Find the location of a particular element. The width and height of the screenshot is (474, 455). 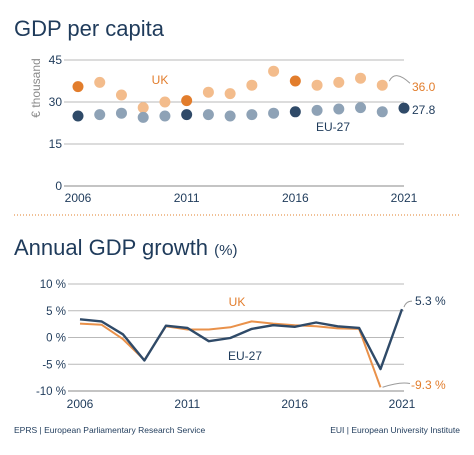

y-tick-label: -10 % is located at coordinates (51, 392).